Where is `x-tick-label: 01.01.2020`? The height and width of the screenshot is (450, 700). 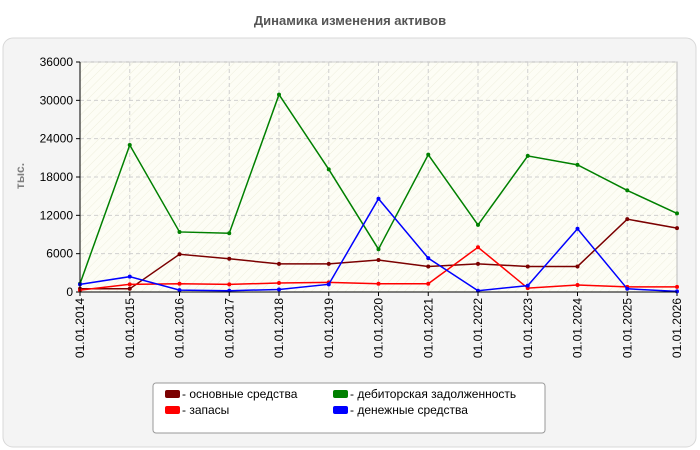
x-tick-label: 01.01.2020 is located at coordinates (379, 328).